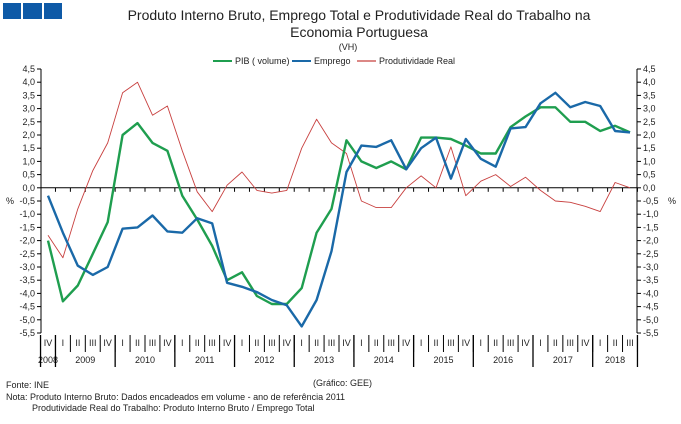 Image resolution: width=681 pixels, height=424 pixels. I want to click on y-tick-label-right: -5,5, so click(651, 333).